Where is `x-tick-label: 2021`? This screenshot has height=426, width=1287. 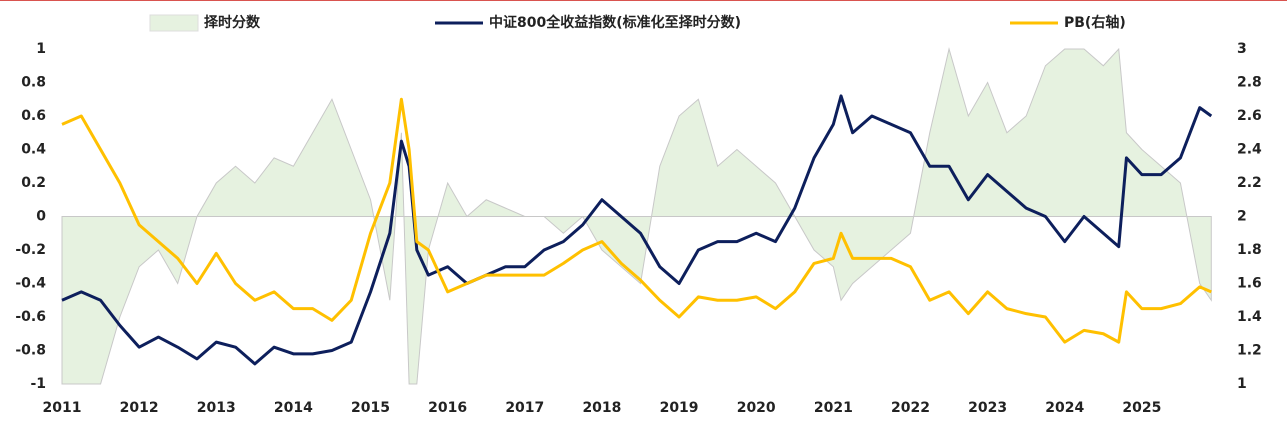
x-tick-label: 2021 is located at coordinates (833, 408).